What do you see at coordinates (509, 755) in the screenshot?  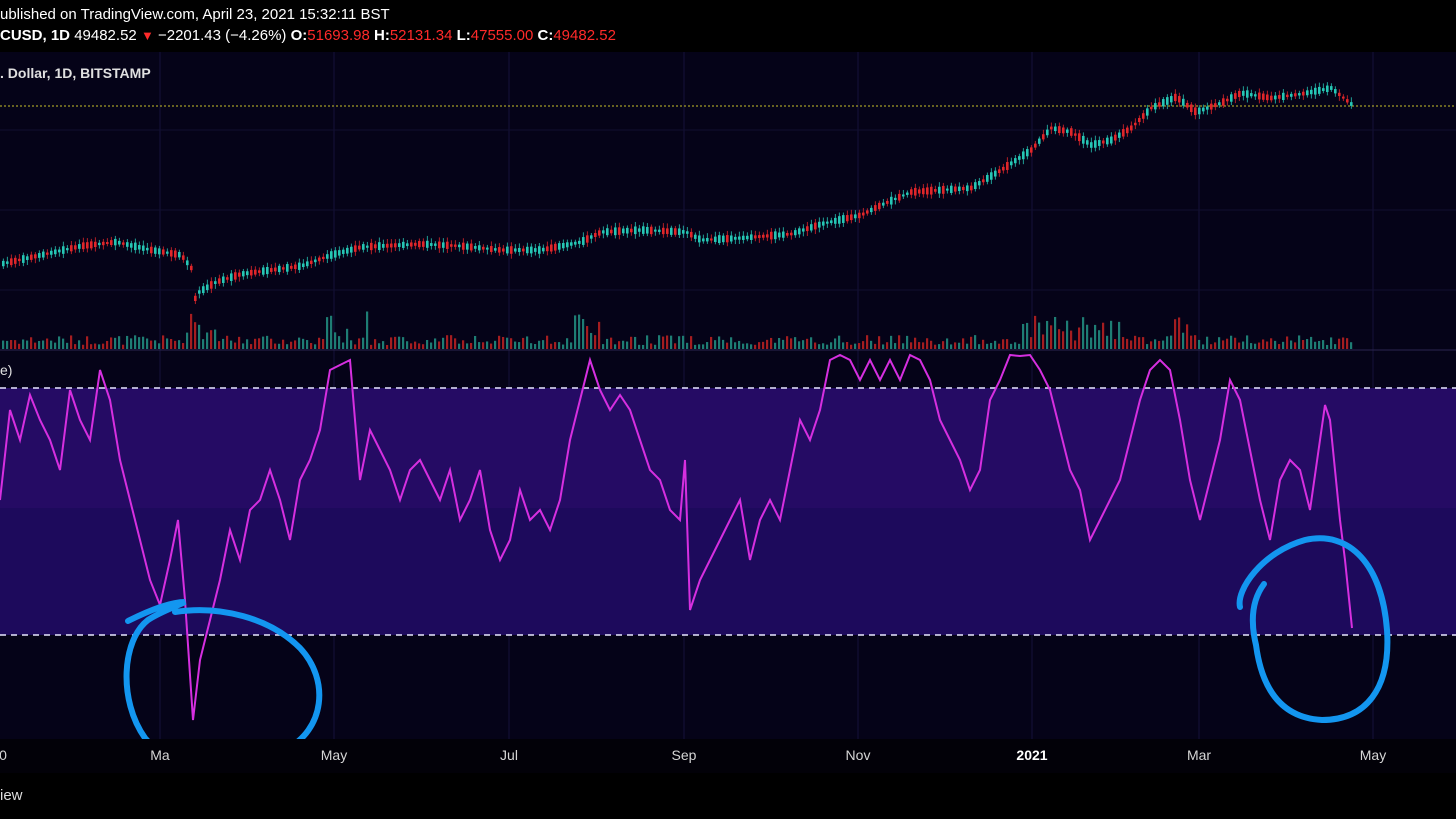 I see `x-tick-label: Jul` at bounding box center [509, 755].